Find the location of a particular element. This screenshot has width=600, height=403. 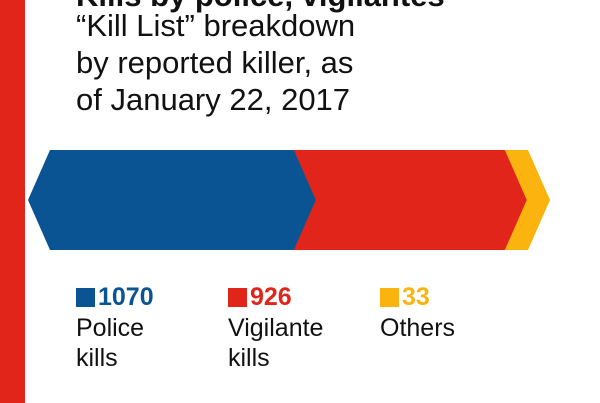

legend-item-others: 33 Others is located at coordinates (417, 313).